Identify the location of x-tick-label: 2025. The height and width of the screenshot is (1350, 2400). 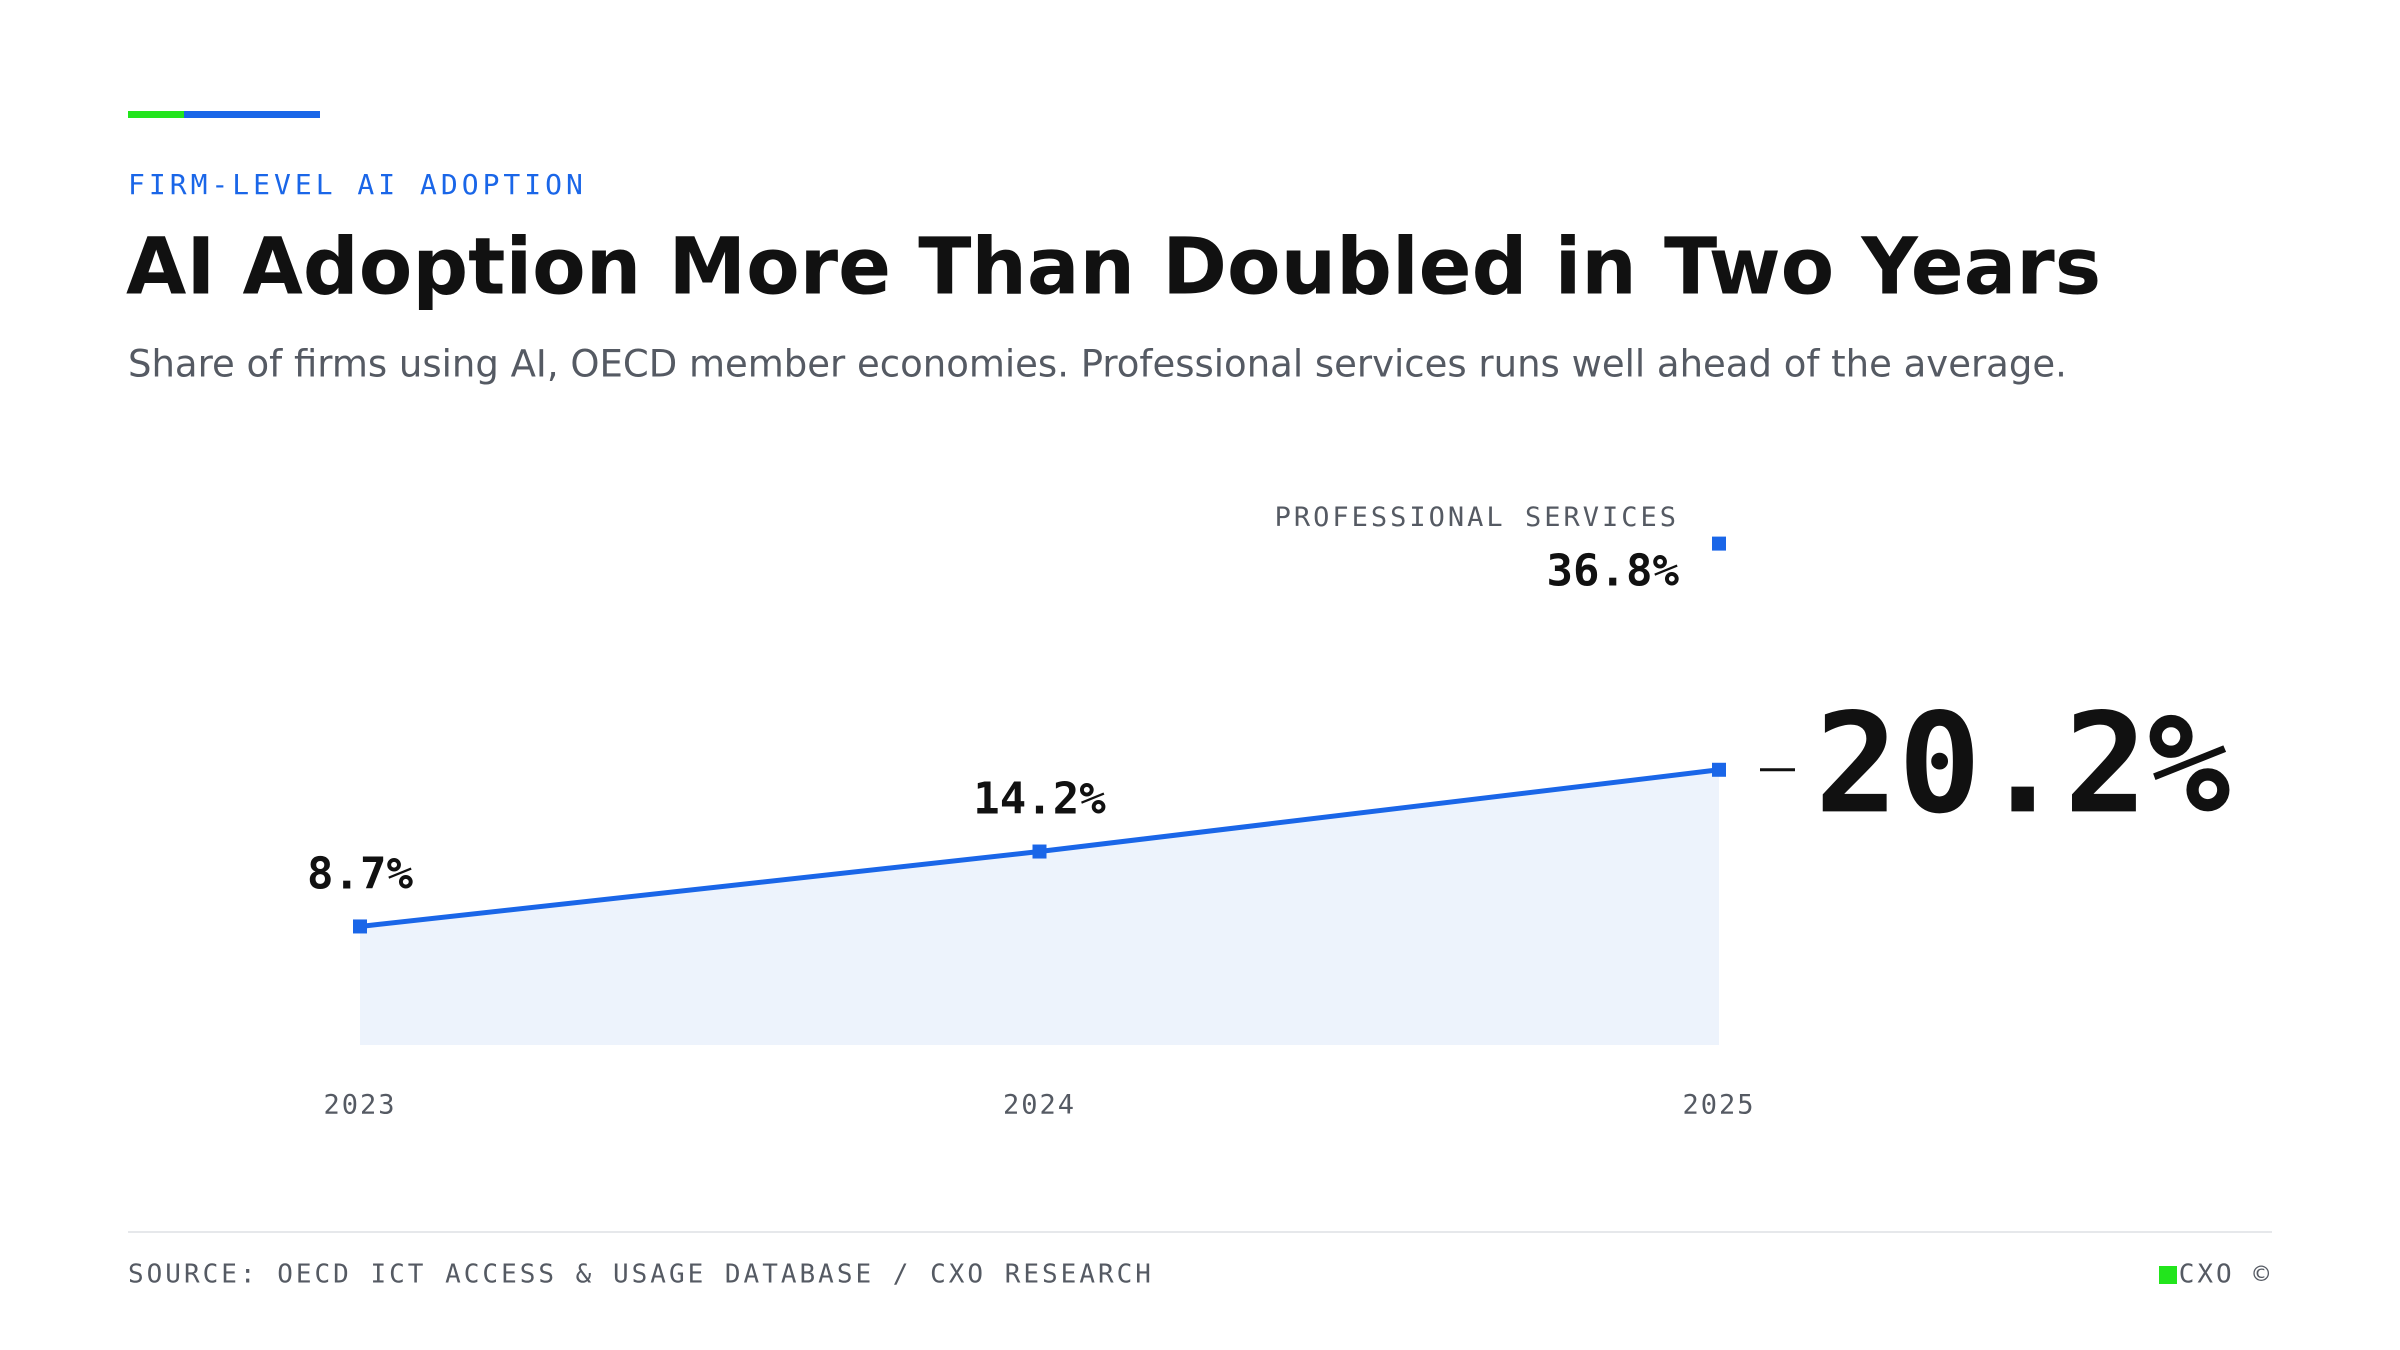
(1718, 1105).